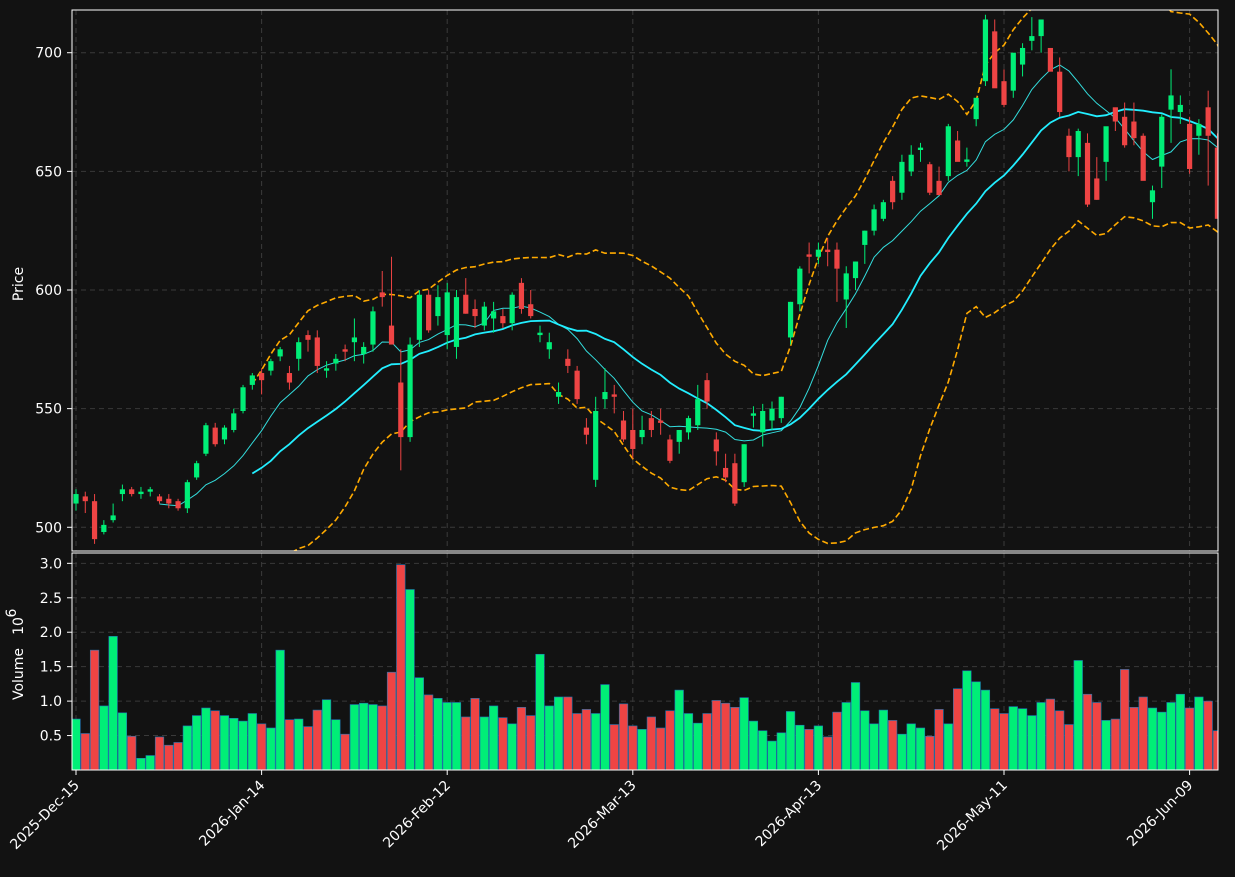 The height and width of the screenshot is (877, 1235). I want to click on volume-axis-label-text: Volume, so click(19, 674).